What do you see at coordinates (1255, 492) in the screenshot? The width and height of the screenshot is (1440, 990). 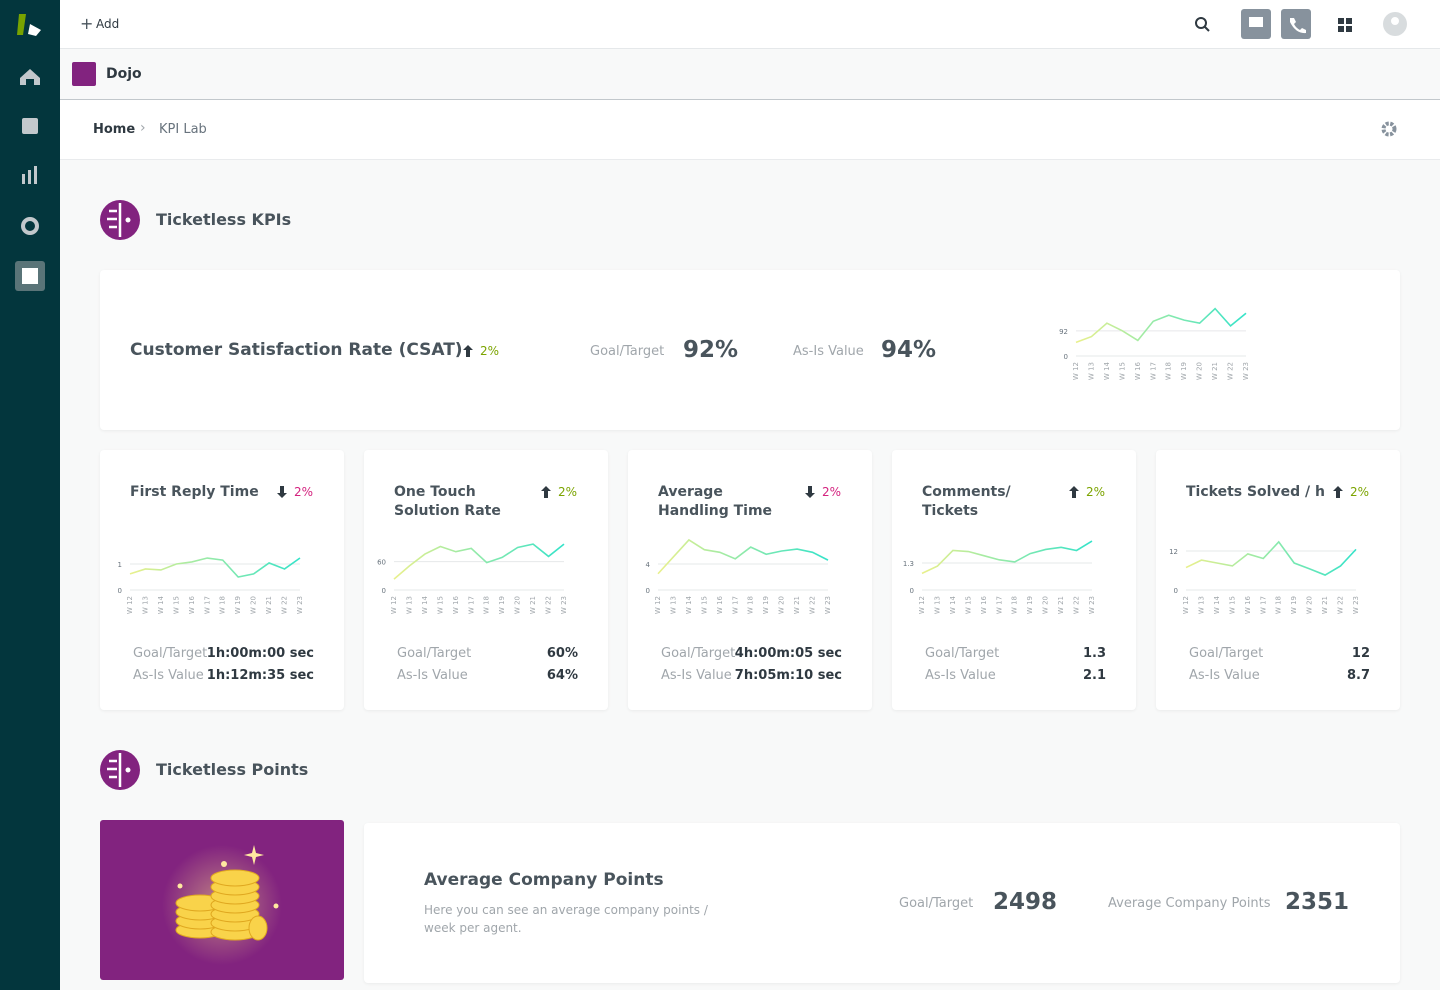 I see `kpi-title: Tickets Solved / h` at bounding box center [1255, 492].